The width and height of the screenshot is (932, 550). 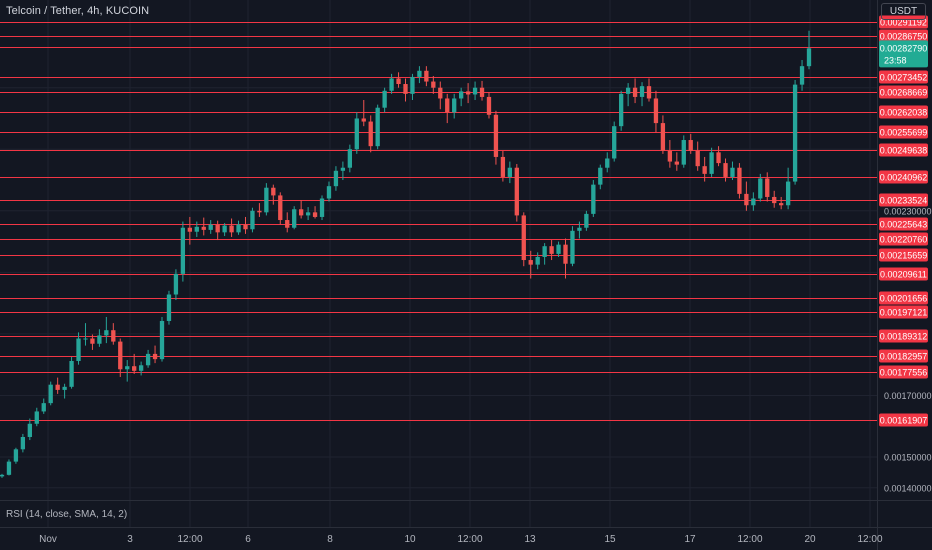 I want to click on level-price-tag: 0.00268669, so click(x=903, y=92).